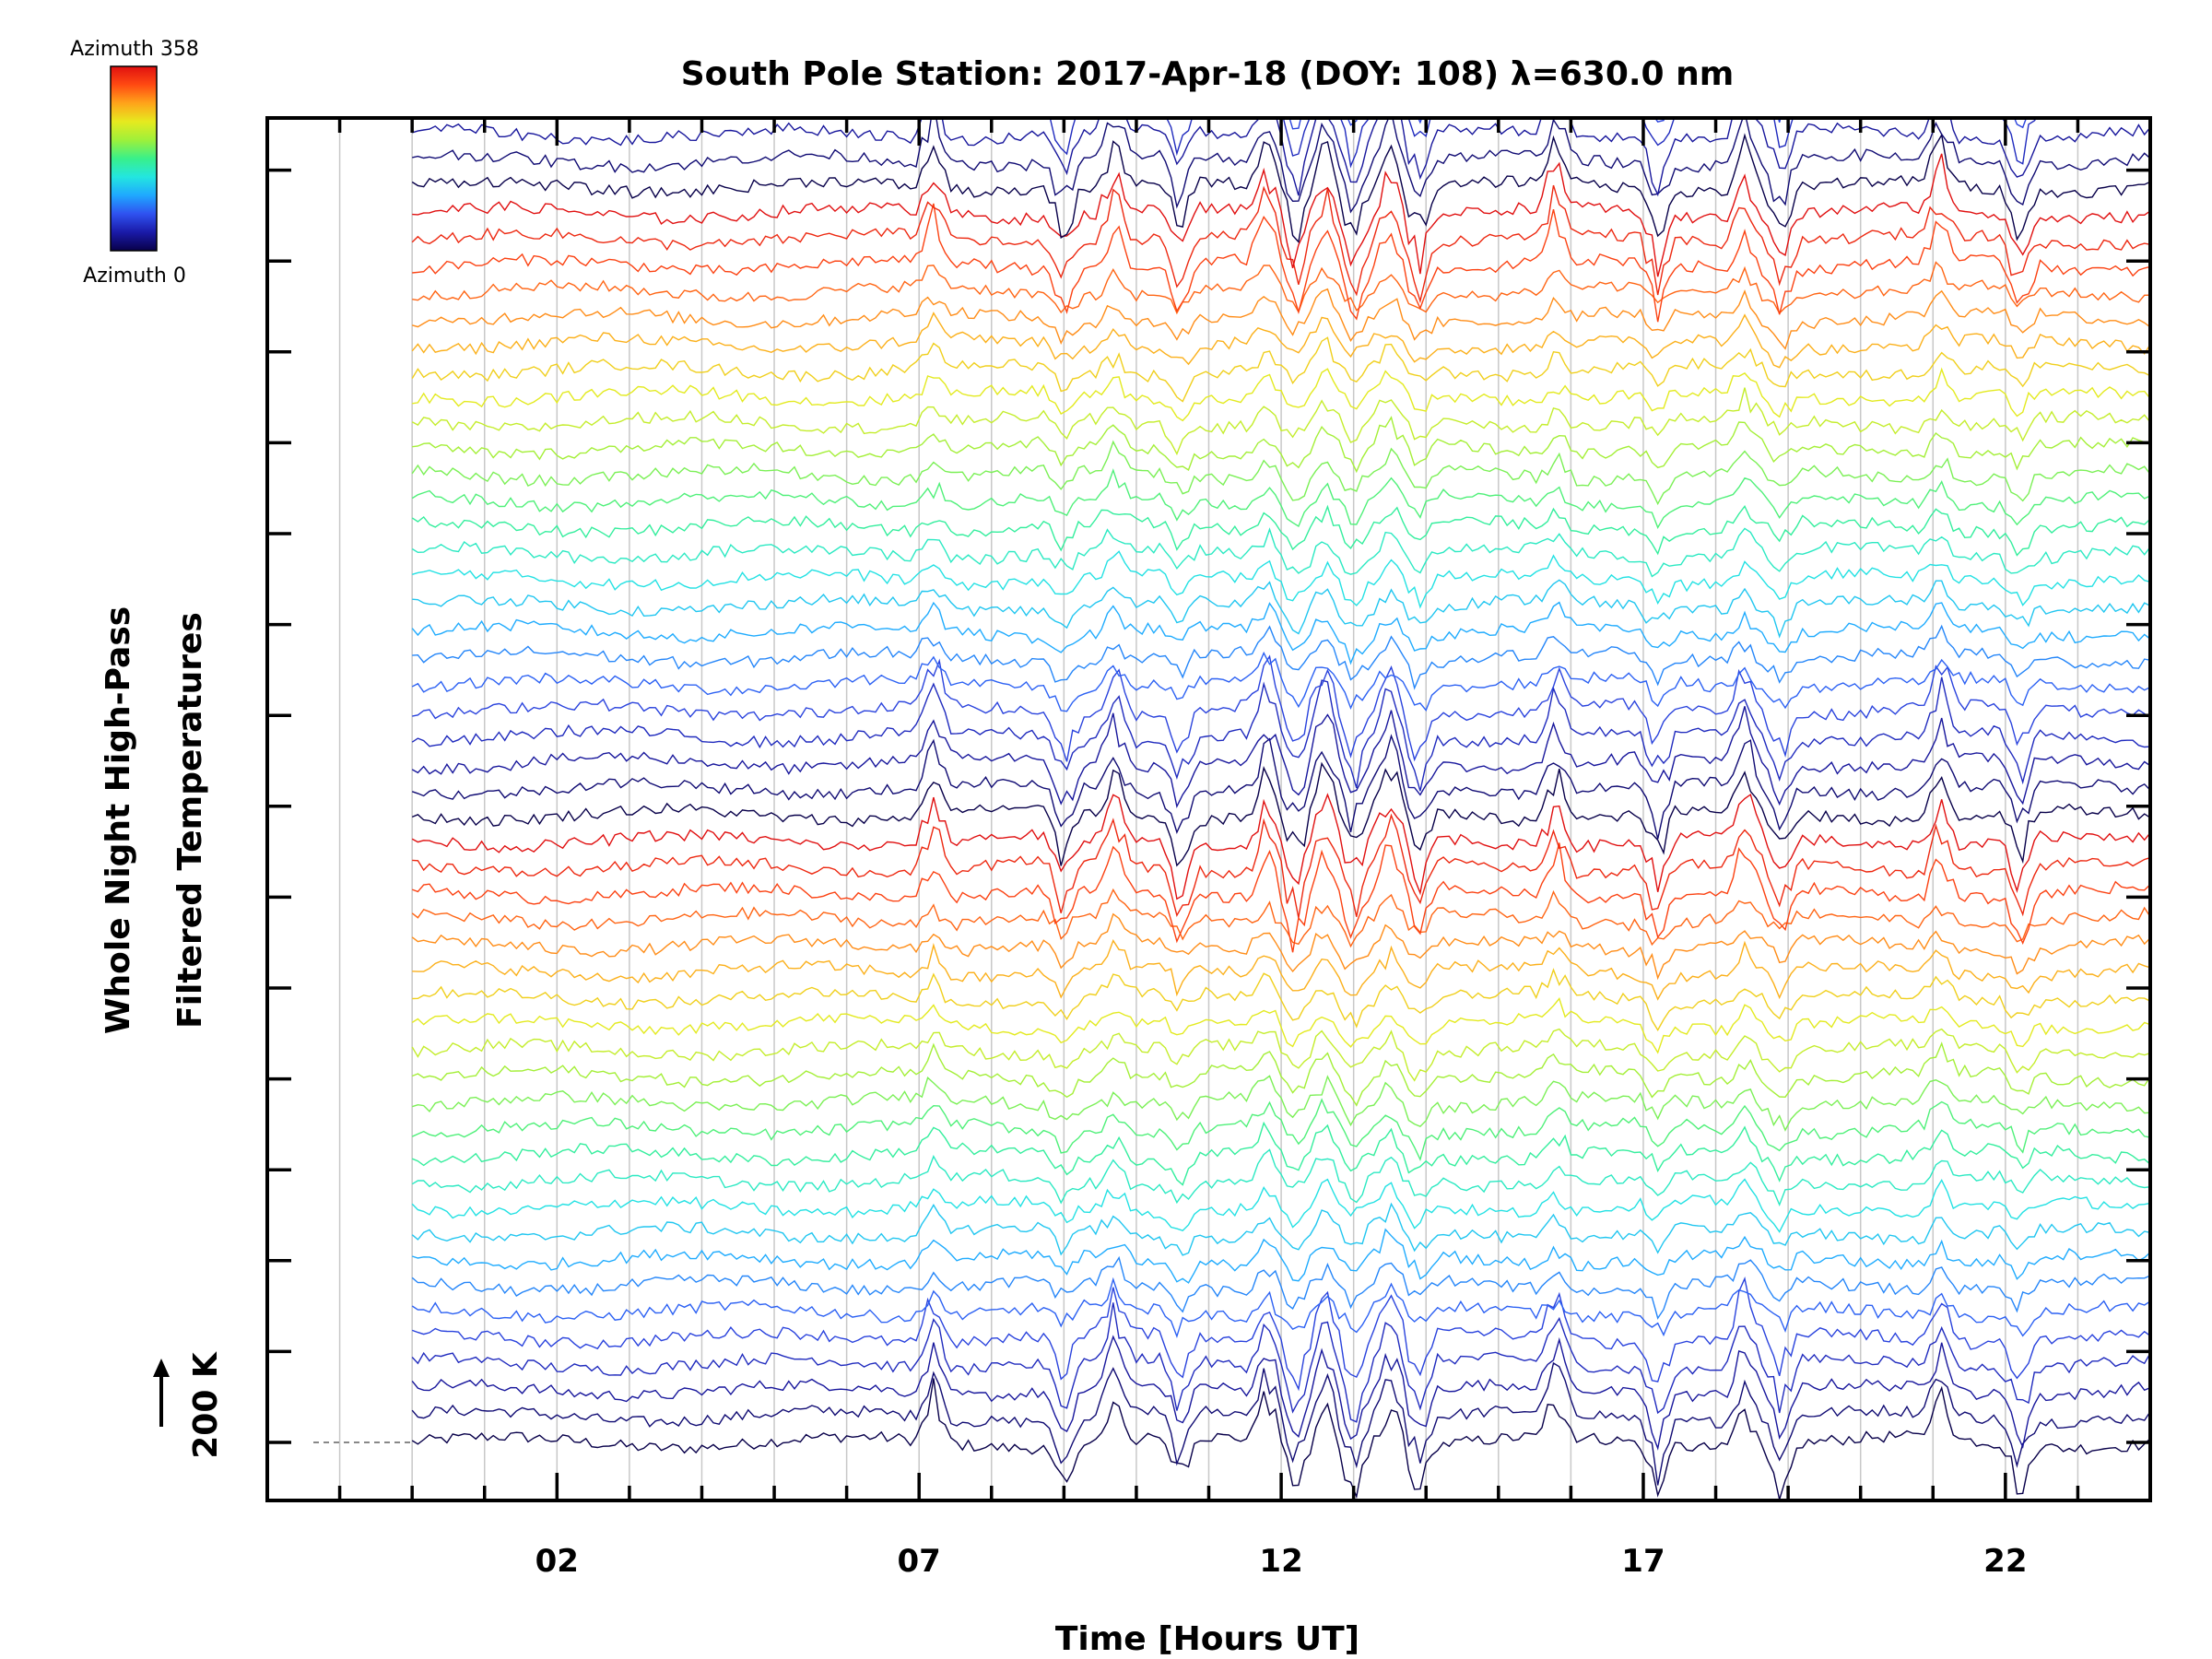 Image resolution: width=2212 pixels, height=1659 pixels. Describe the element at coordinates (134, 276) in the screenshot. I see `legend-bottom-label: Azimuth 0` at that location.